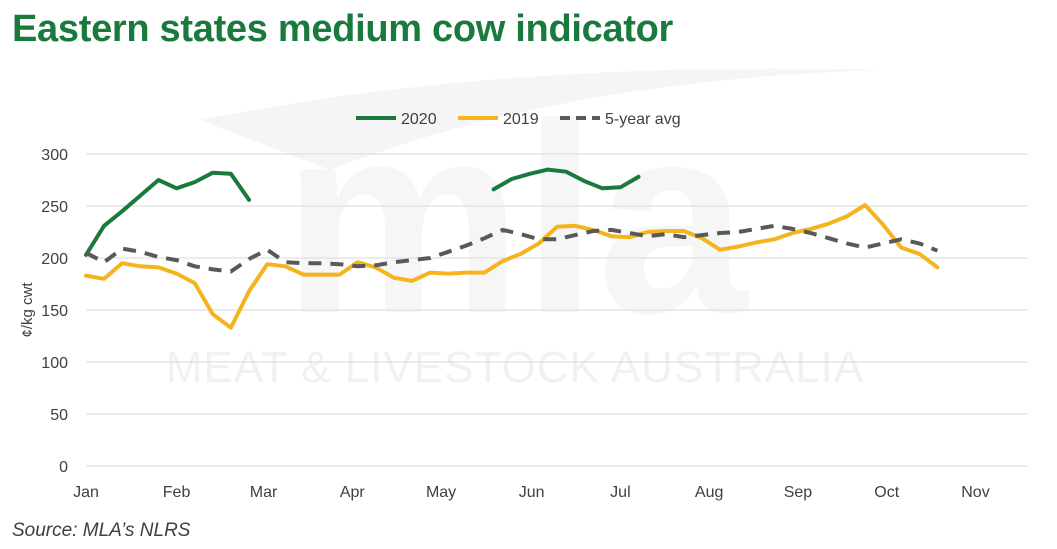 The height and width of the screenshot is (549, 1057). Describe the element at coordinates (709, 492) in the screenshot. I see `x-tick-label-aug: Aug` at that location.